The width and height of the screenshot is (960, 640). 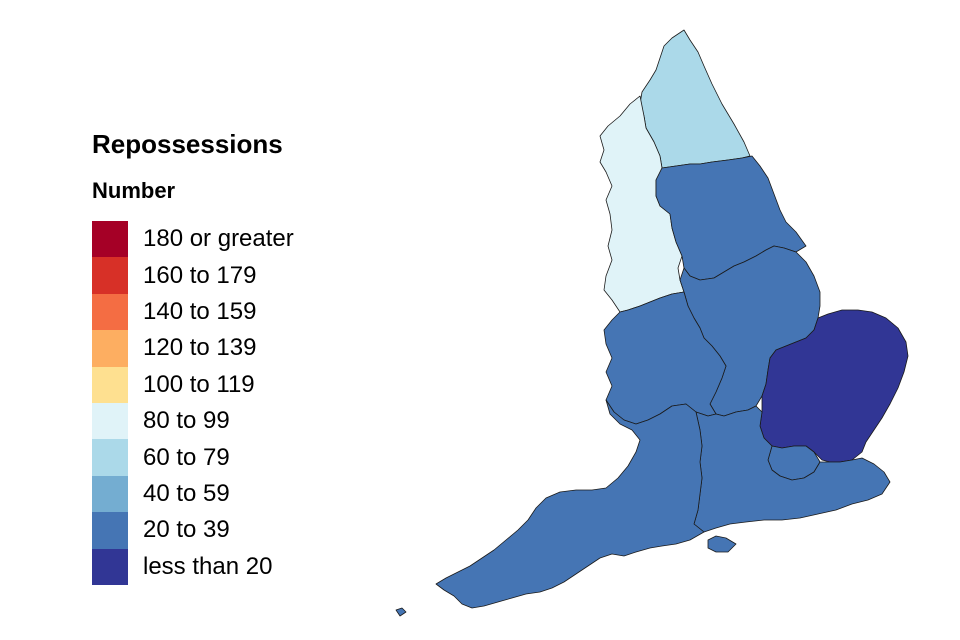 I want to click on region-south-west-isles, so click(x=401, y=612).